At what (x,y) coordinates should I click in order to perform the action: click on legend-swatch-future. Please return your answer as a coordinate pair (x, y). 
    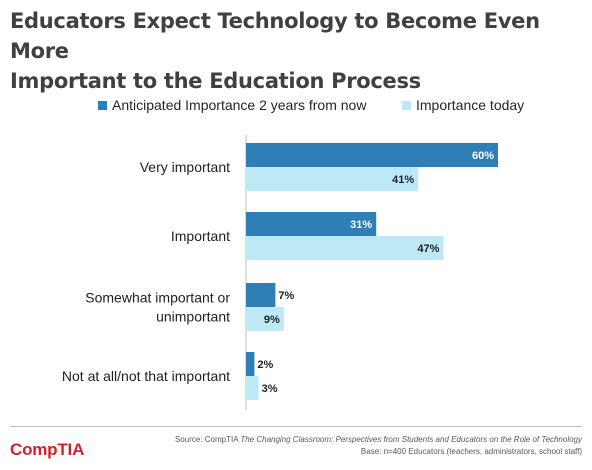
    Looking at the image, I should click on (102, 105).